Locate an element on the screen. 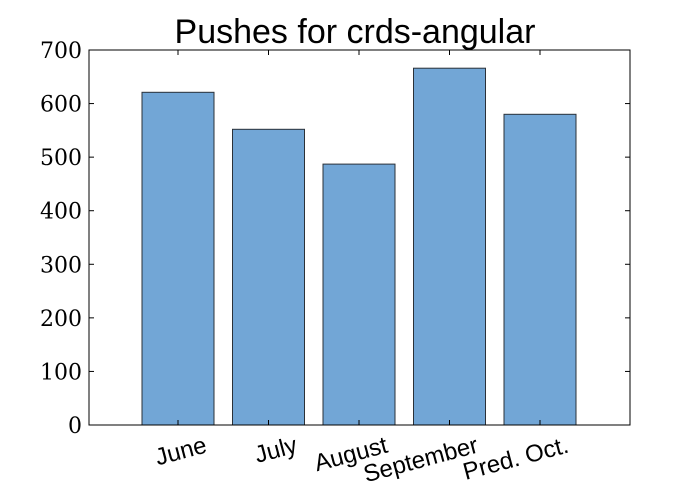 Image resolution: width=700 pixels, height=500 pixels. y-tick-label: 700 is located at coordinates (61, 51).